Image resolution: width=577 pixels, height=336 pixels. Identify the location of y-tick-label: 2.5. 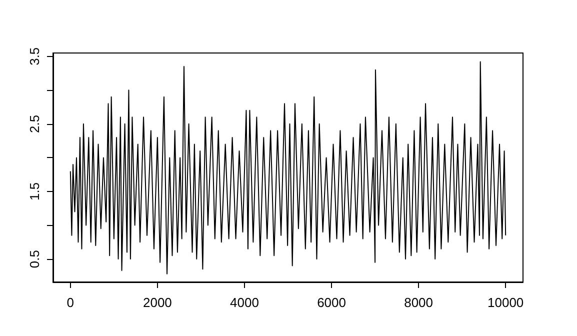
(34, 123).